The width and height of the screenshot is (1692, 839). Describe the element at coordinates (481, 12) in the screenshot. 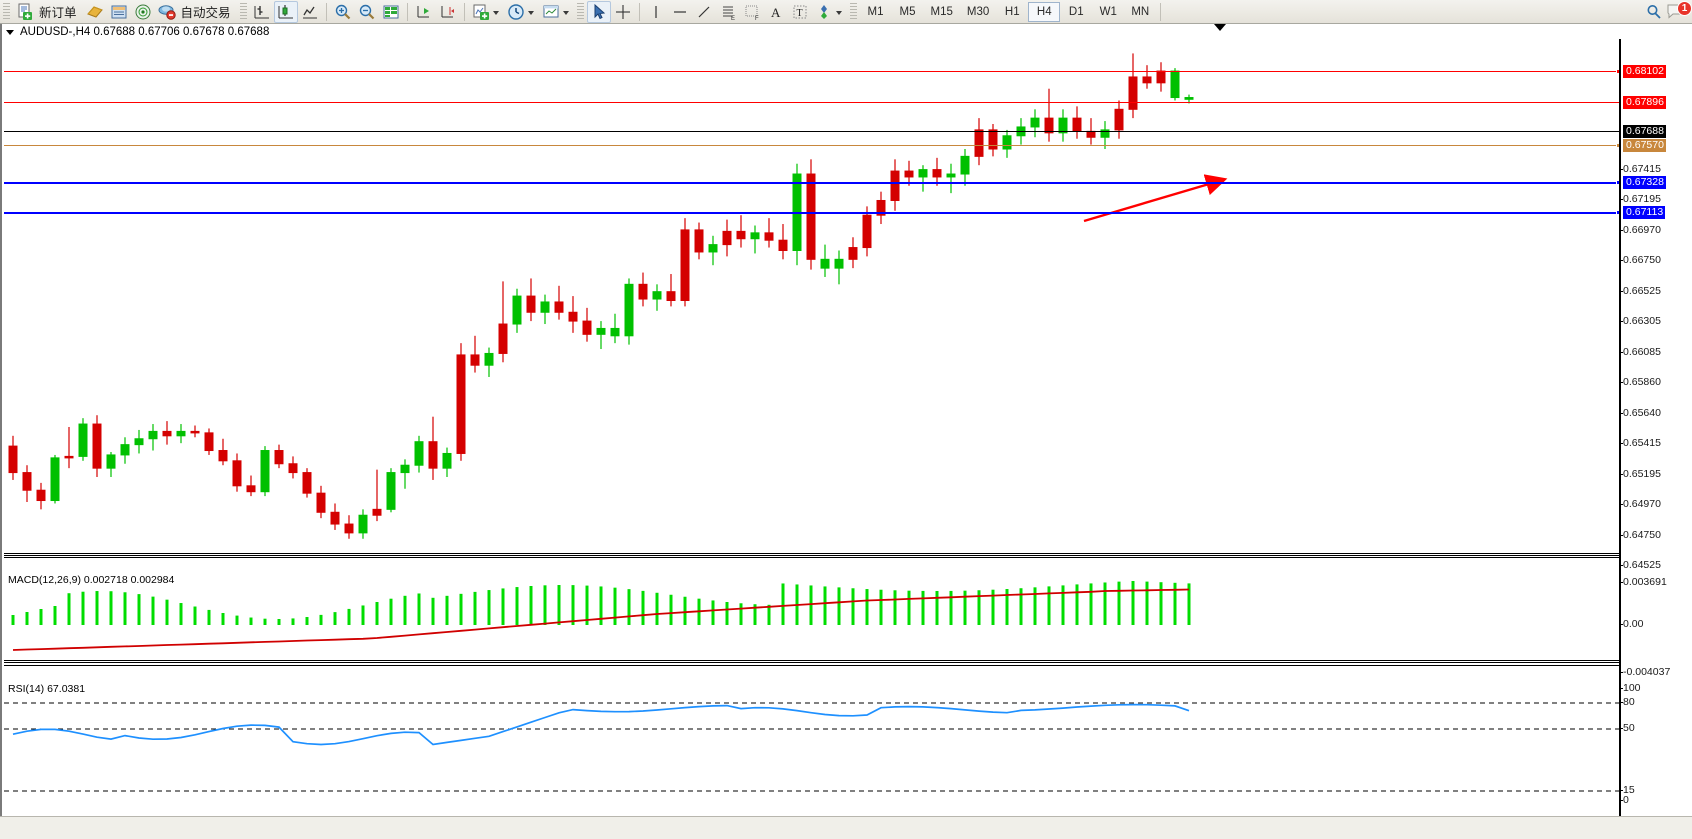

I see `indicators-icon` at that location.